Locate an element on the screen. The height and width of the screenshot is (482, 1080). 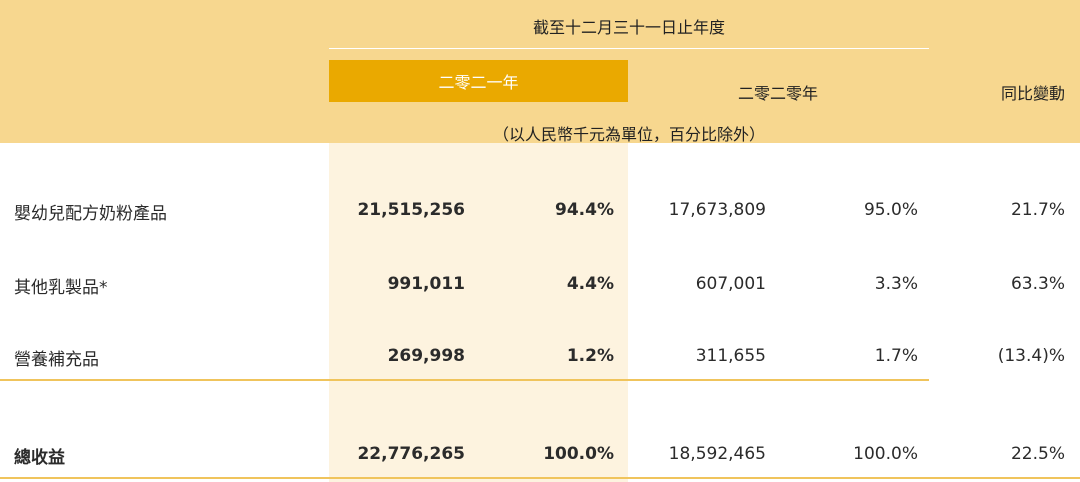
yoy-change-header: 同比變動 is located at coordinates (1032, 93).